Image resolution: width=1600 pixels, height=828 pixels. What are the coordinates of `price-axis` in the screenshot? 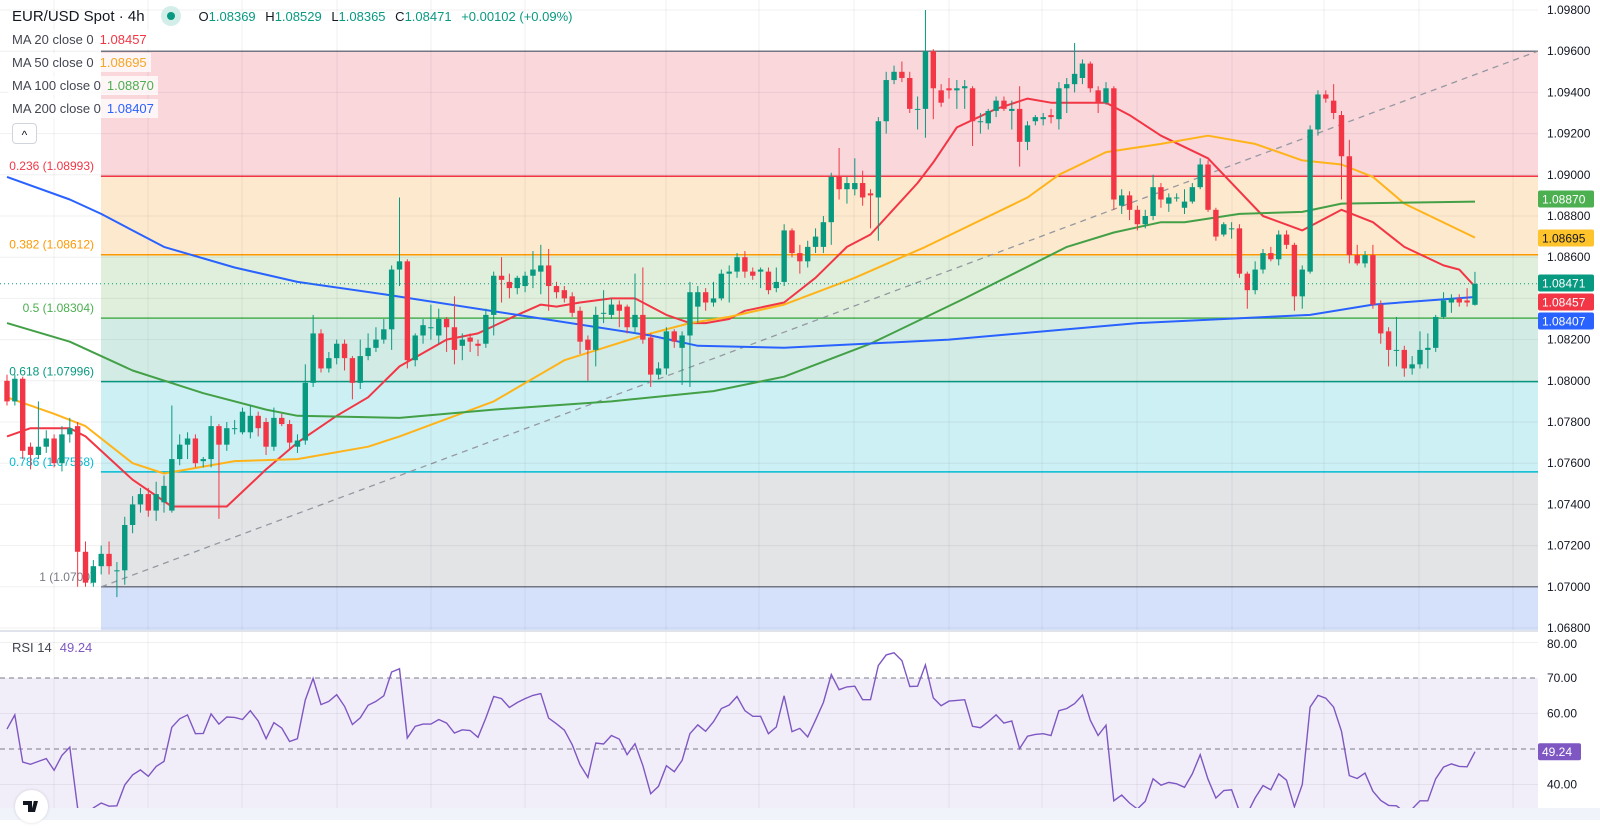 It's located at (1569, 404).